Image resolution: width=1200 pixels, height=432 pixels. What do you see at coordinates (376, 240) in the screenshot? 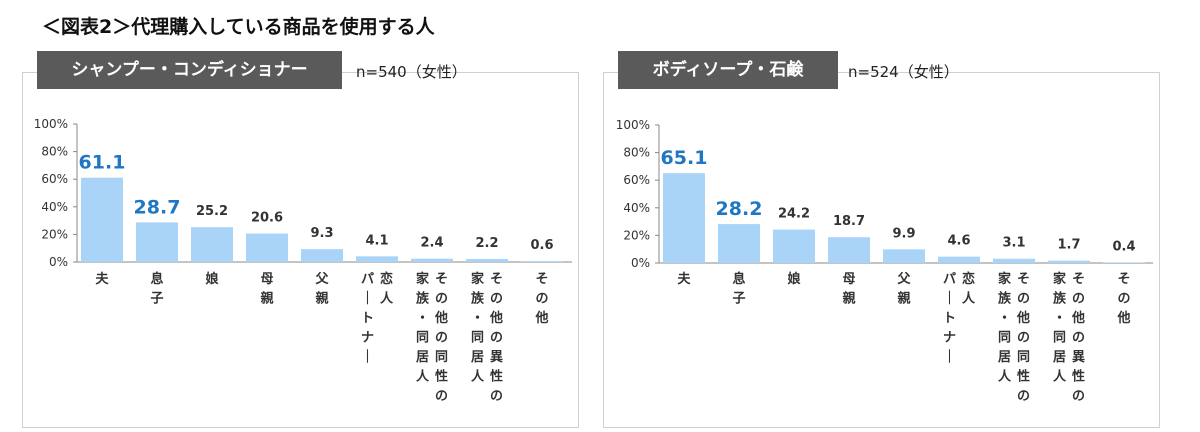
I see `data-label: 4.1` at bounding box center [376, 240].